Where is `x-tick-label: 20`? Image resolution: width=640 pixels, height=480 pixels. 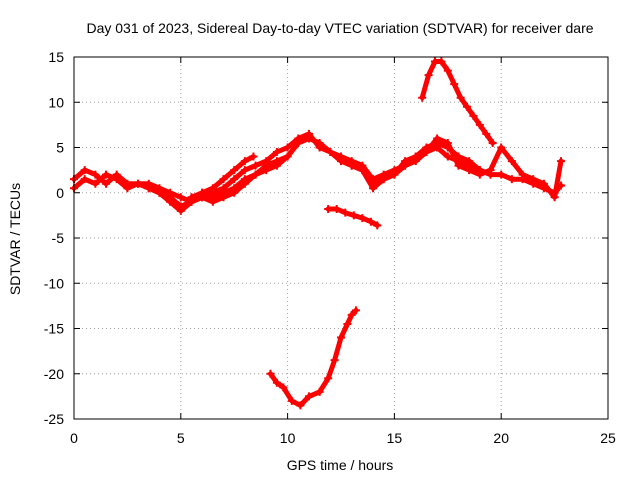 x-tick-label: 20 is located at coordinates (501, 438).